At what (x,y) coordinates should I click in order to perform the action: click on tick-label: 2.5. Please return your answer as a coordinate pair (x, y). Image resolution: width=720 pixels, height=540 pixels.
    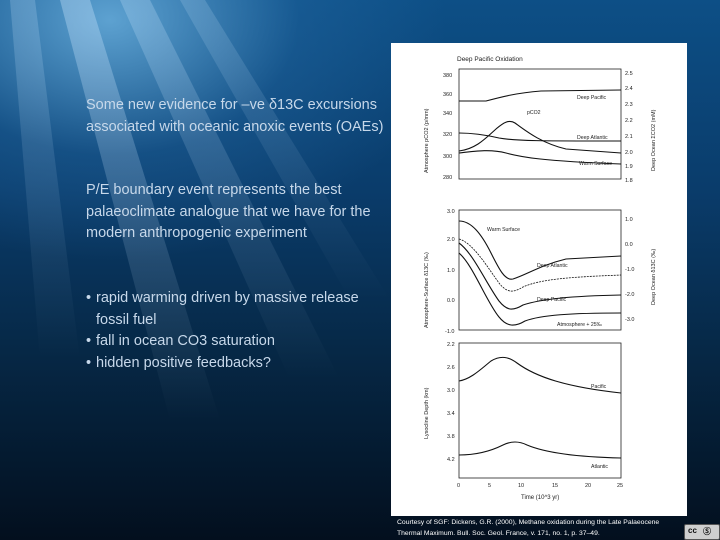
    Looking at the image, I should click on (629, 74).